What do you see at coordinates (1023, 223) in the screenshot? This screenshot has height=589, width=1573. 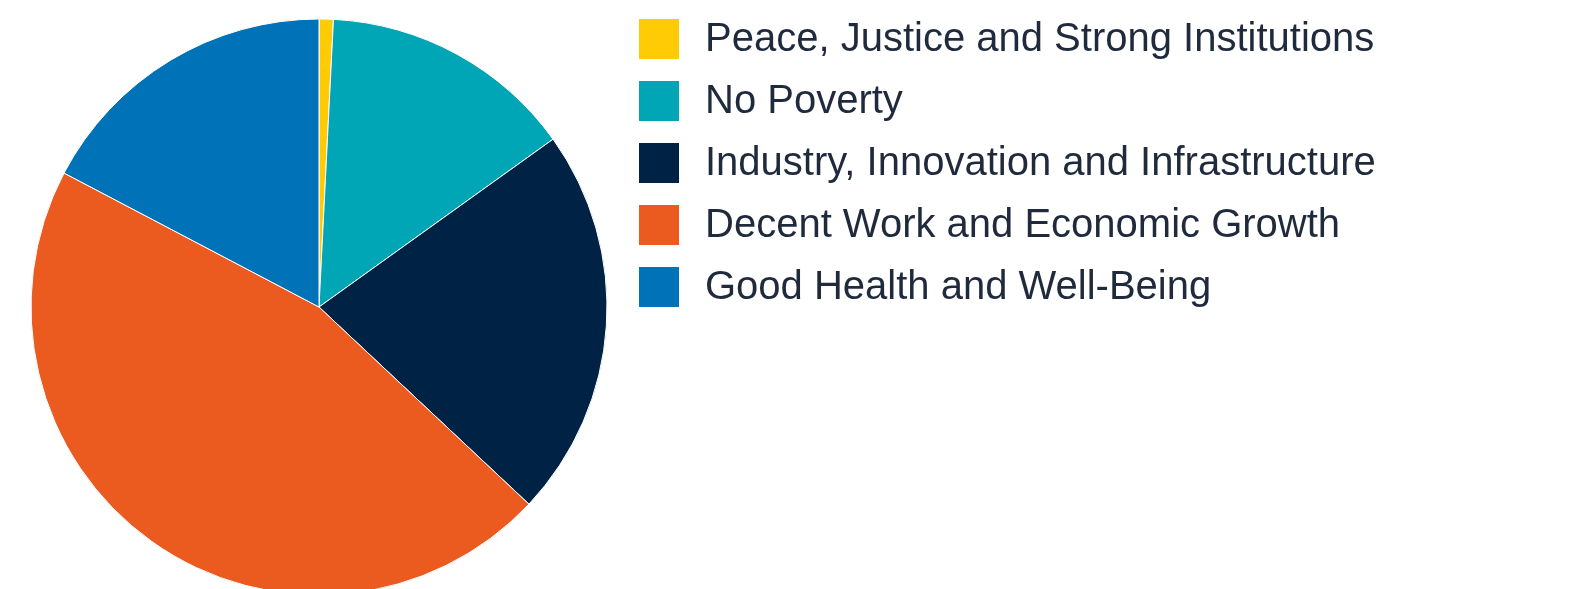 I see `legend-label: Decent Work and Economic Growth` at bounding box center [1023, 223].